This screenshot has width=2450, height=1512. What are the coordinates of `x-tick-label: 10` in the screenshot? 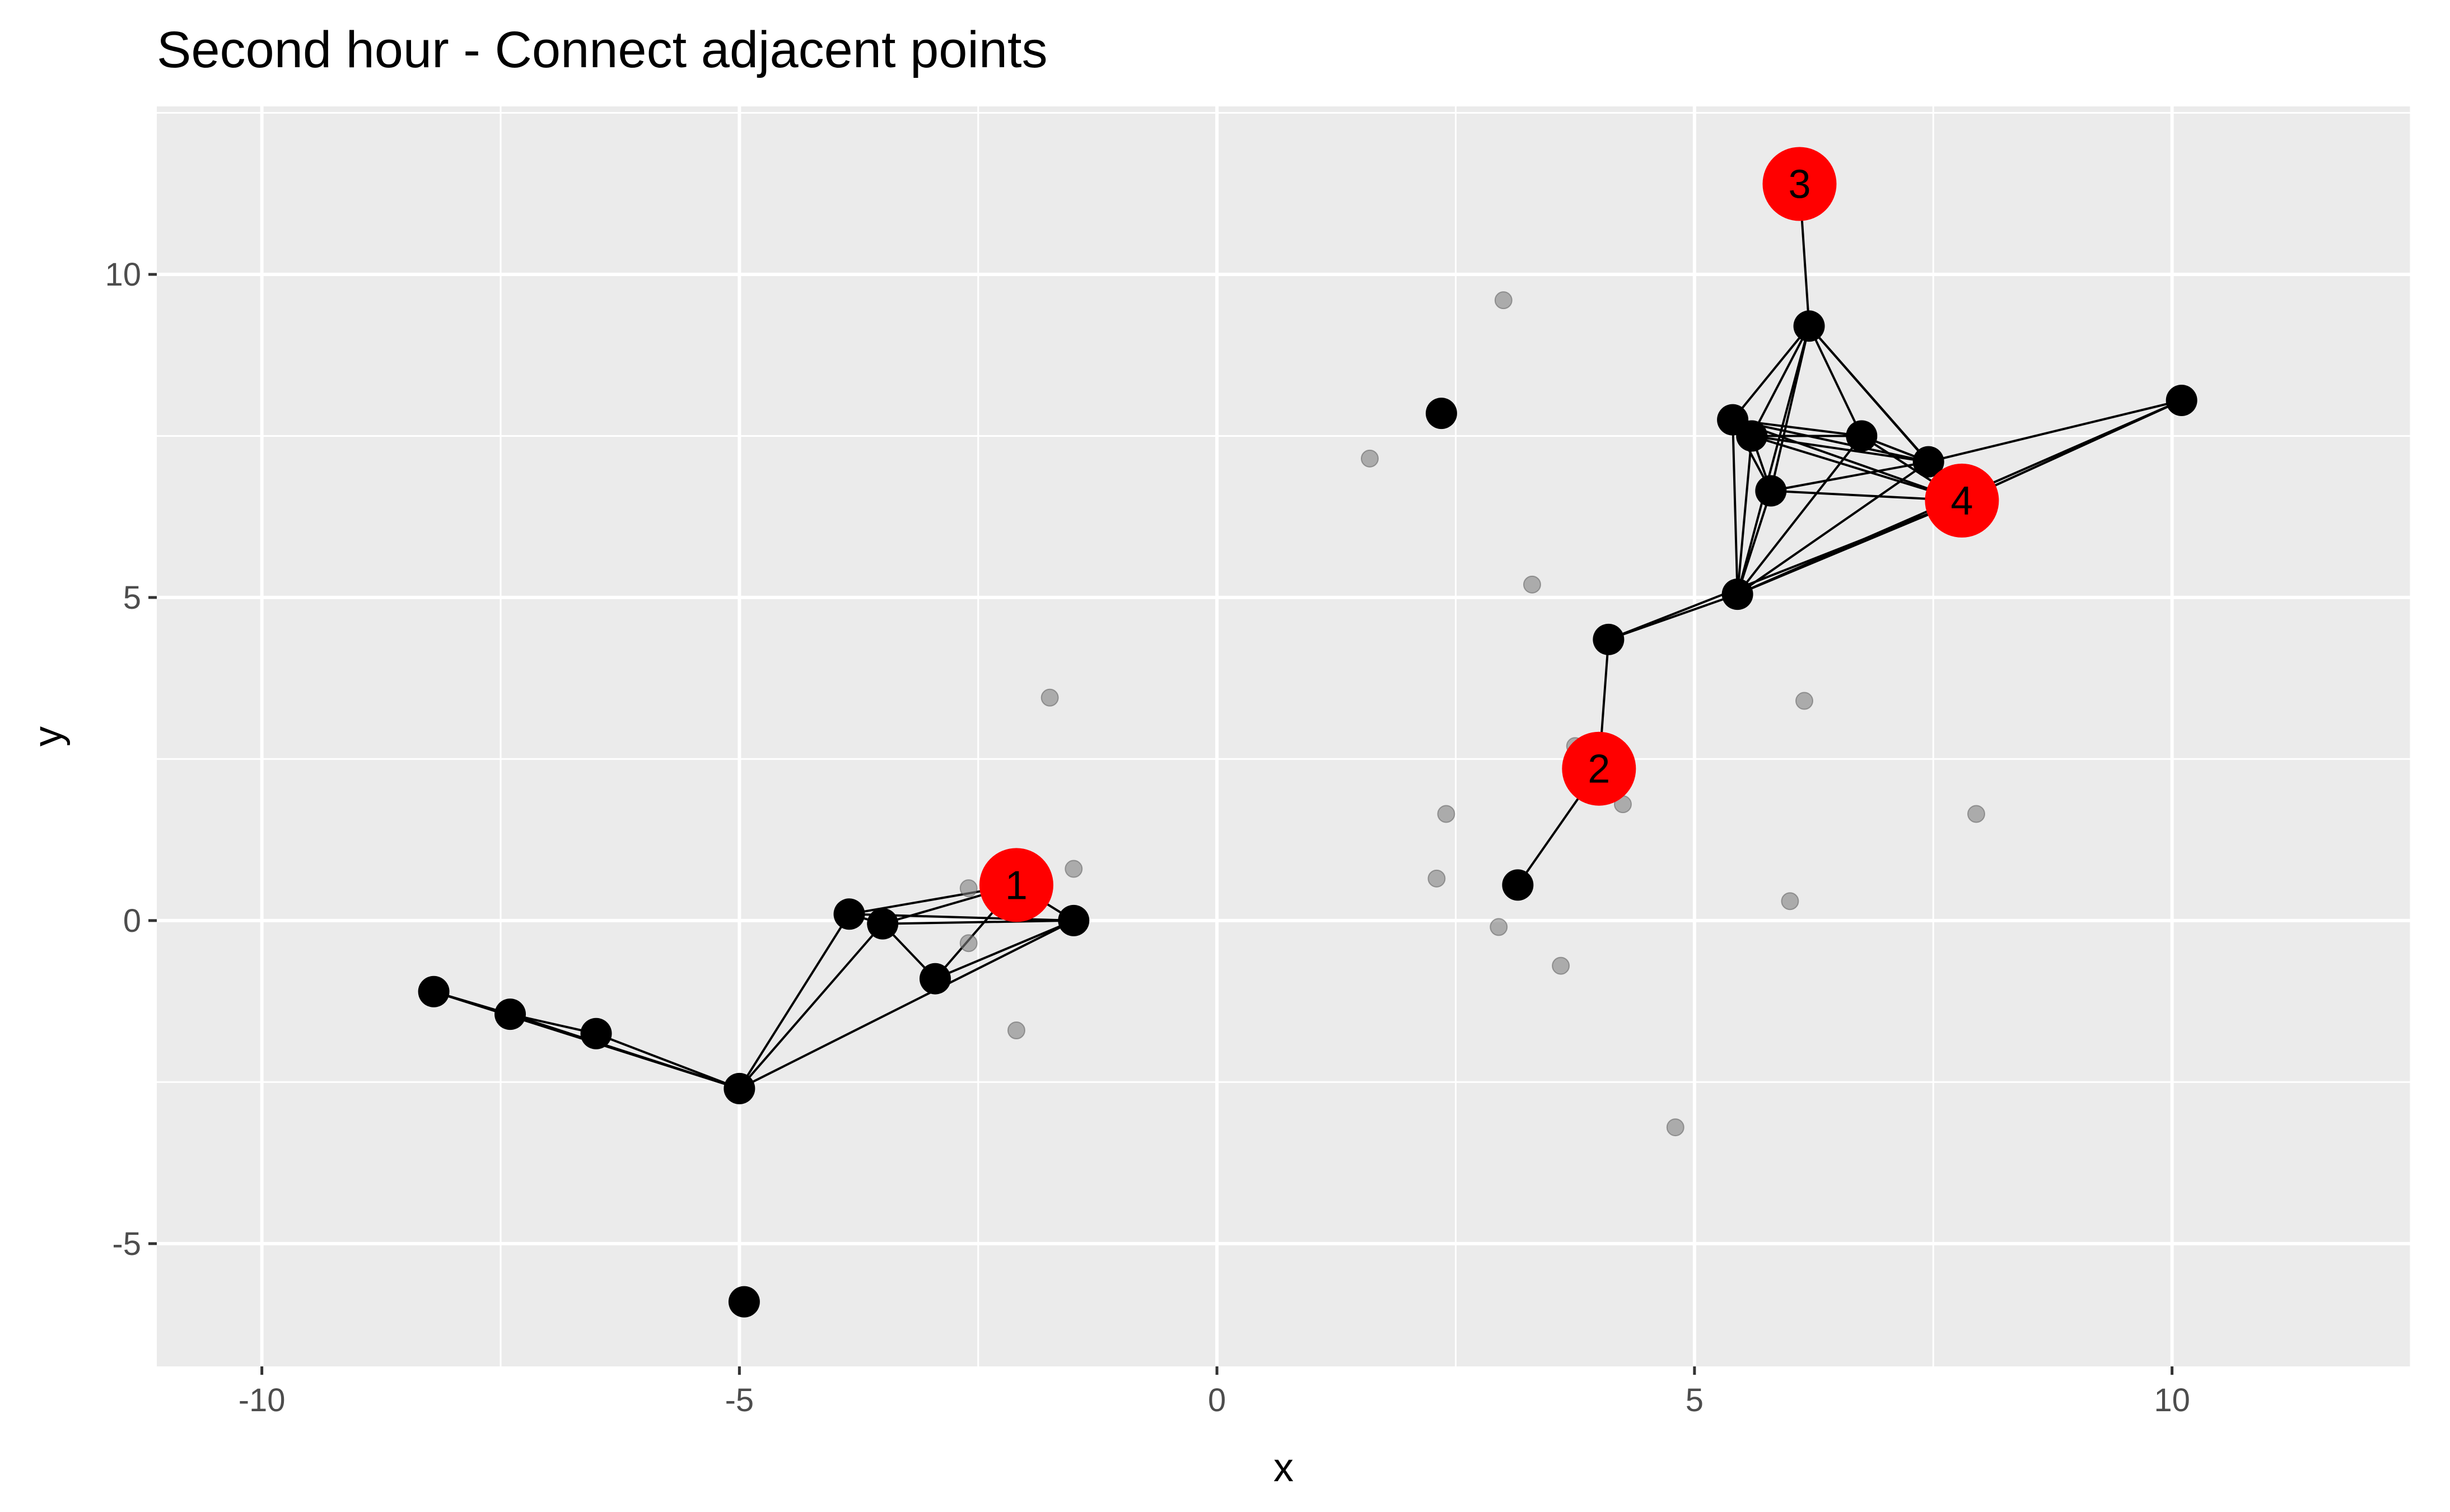 It's located at (2172, 1400).